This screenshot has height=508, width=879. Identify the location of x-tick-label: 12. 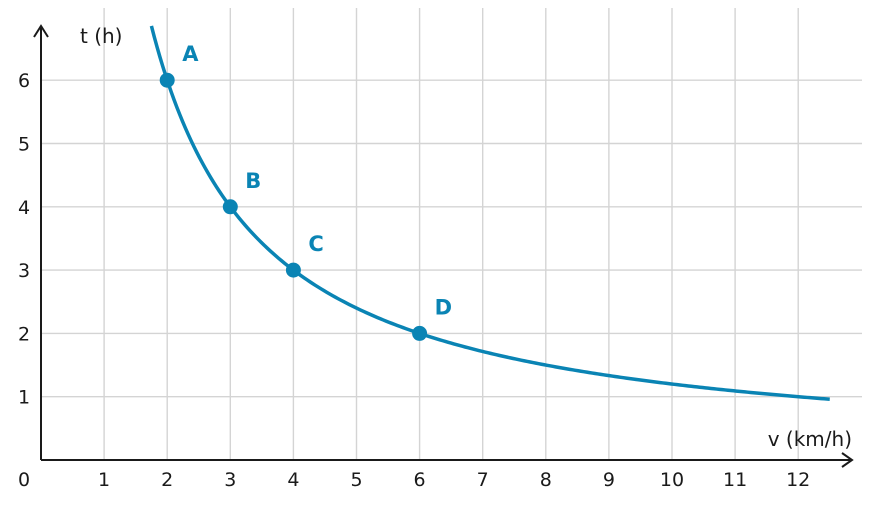
(798, 480).